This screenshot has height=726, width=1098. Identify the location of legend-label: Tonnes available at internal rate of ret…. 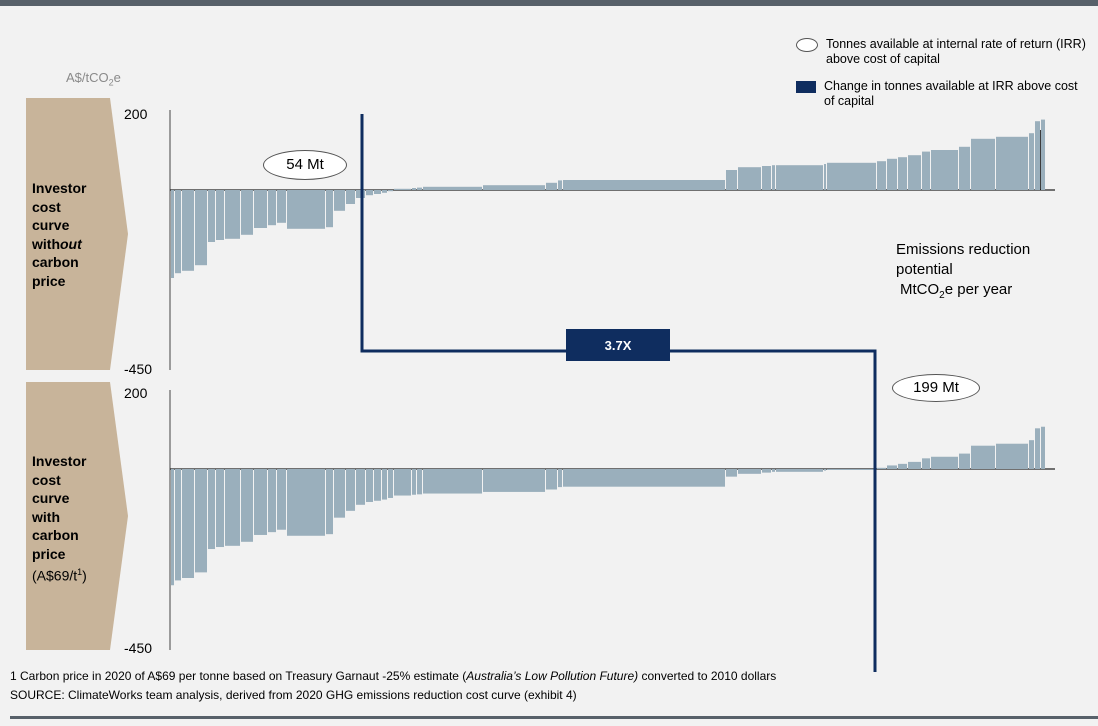
(956, 51).